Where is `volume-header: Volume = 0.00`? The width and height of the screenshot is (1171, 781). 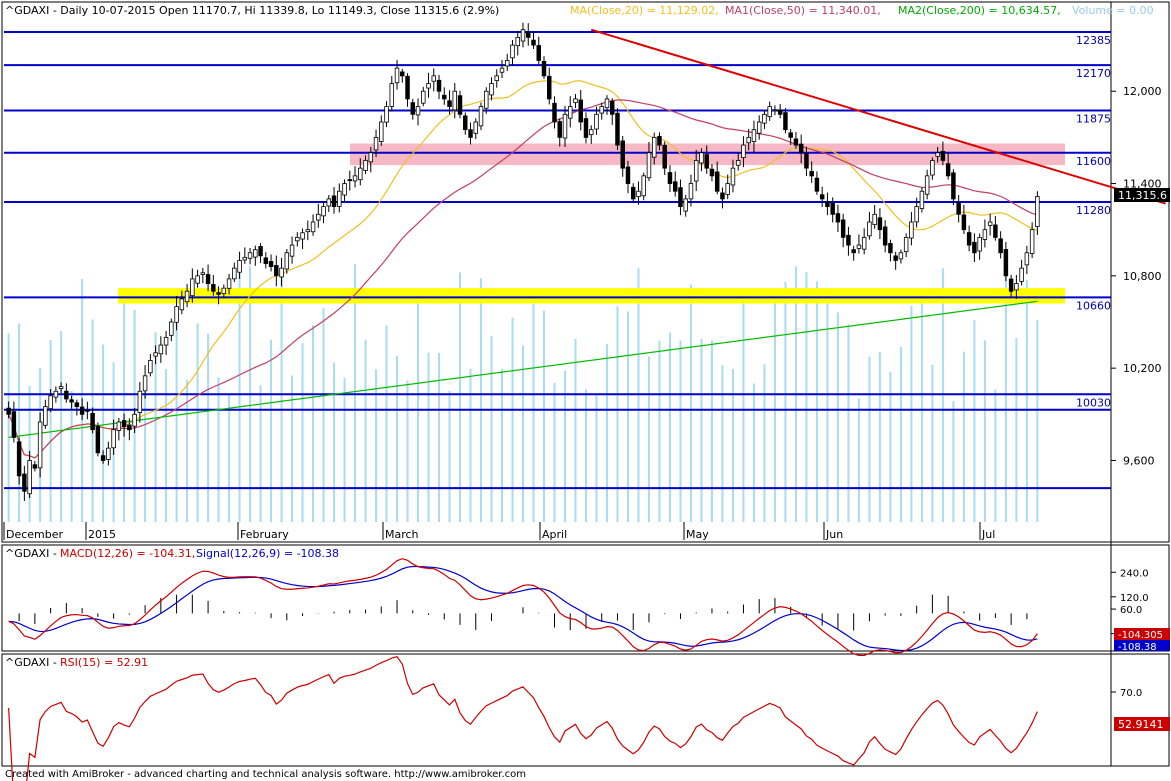 volume-header: Volume = 0.00 is located at coordinates (1113, 10).